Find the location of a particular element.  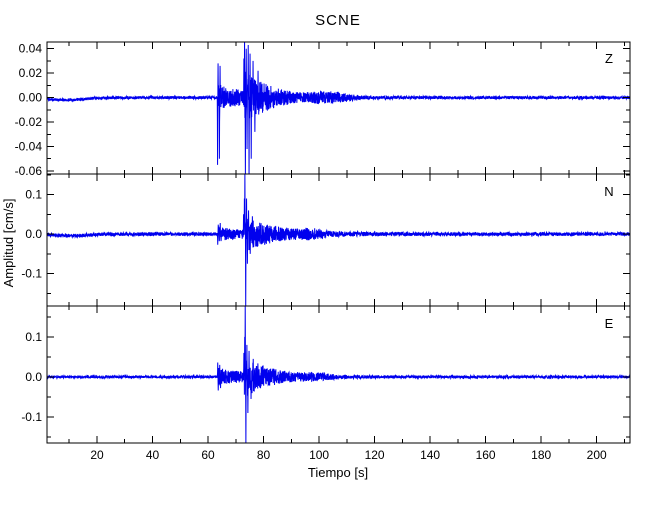

y-tick-label: 0.02 is located at coordinates (31, 73).